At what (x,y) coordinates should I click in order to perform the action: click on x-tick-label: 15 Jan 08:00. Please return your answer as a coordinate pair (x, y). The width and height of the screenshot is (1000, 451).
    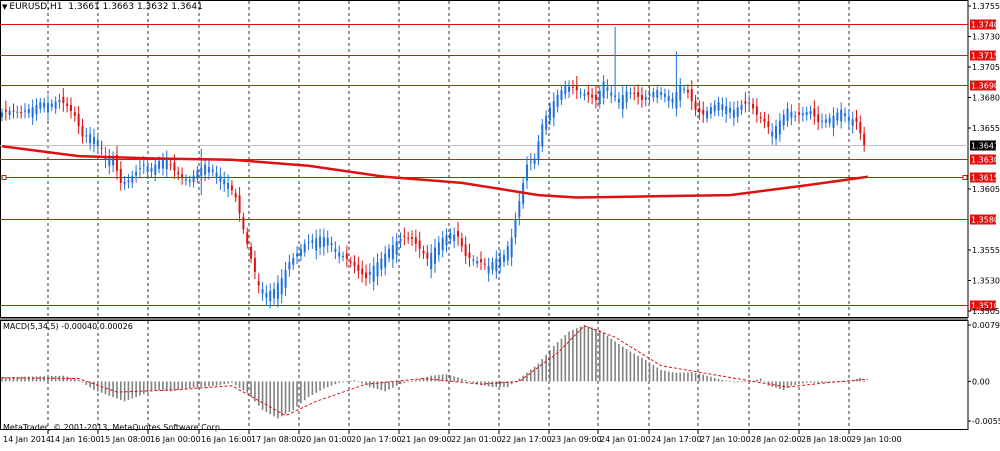
    Looking at the image, I should click on (125, 439).